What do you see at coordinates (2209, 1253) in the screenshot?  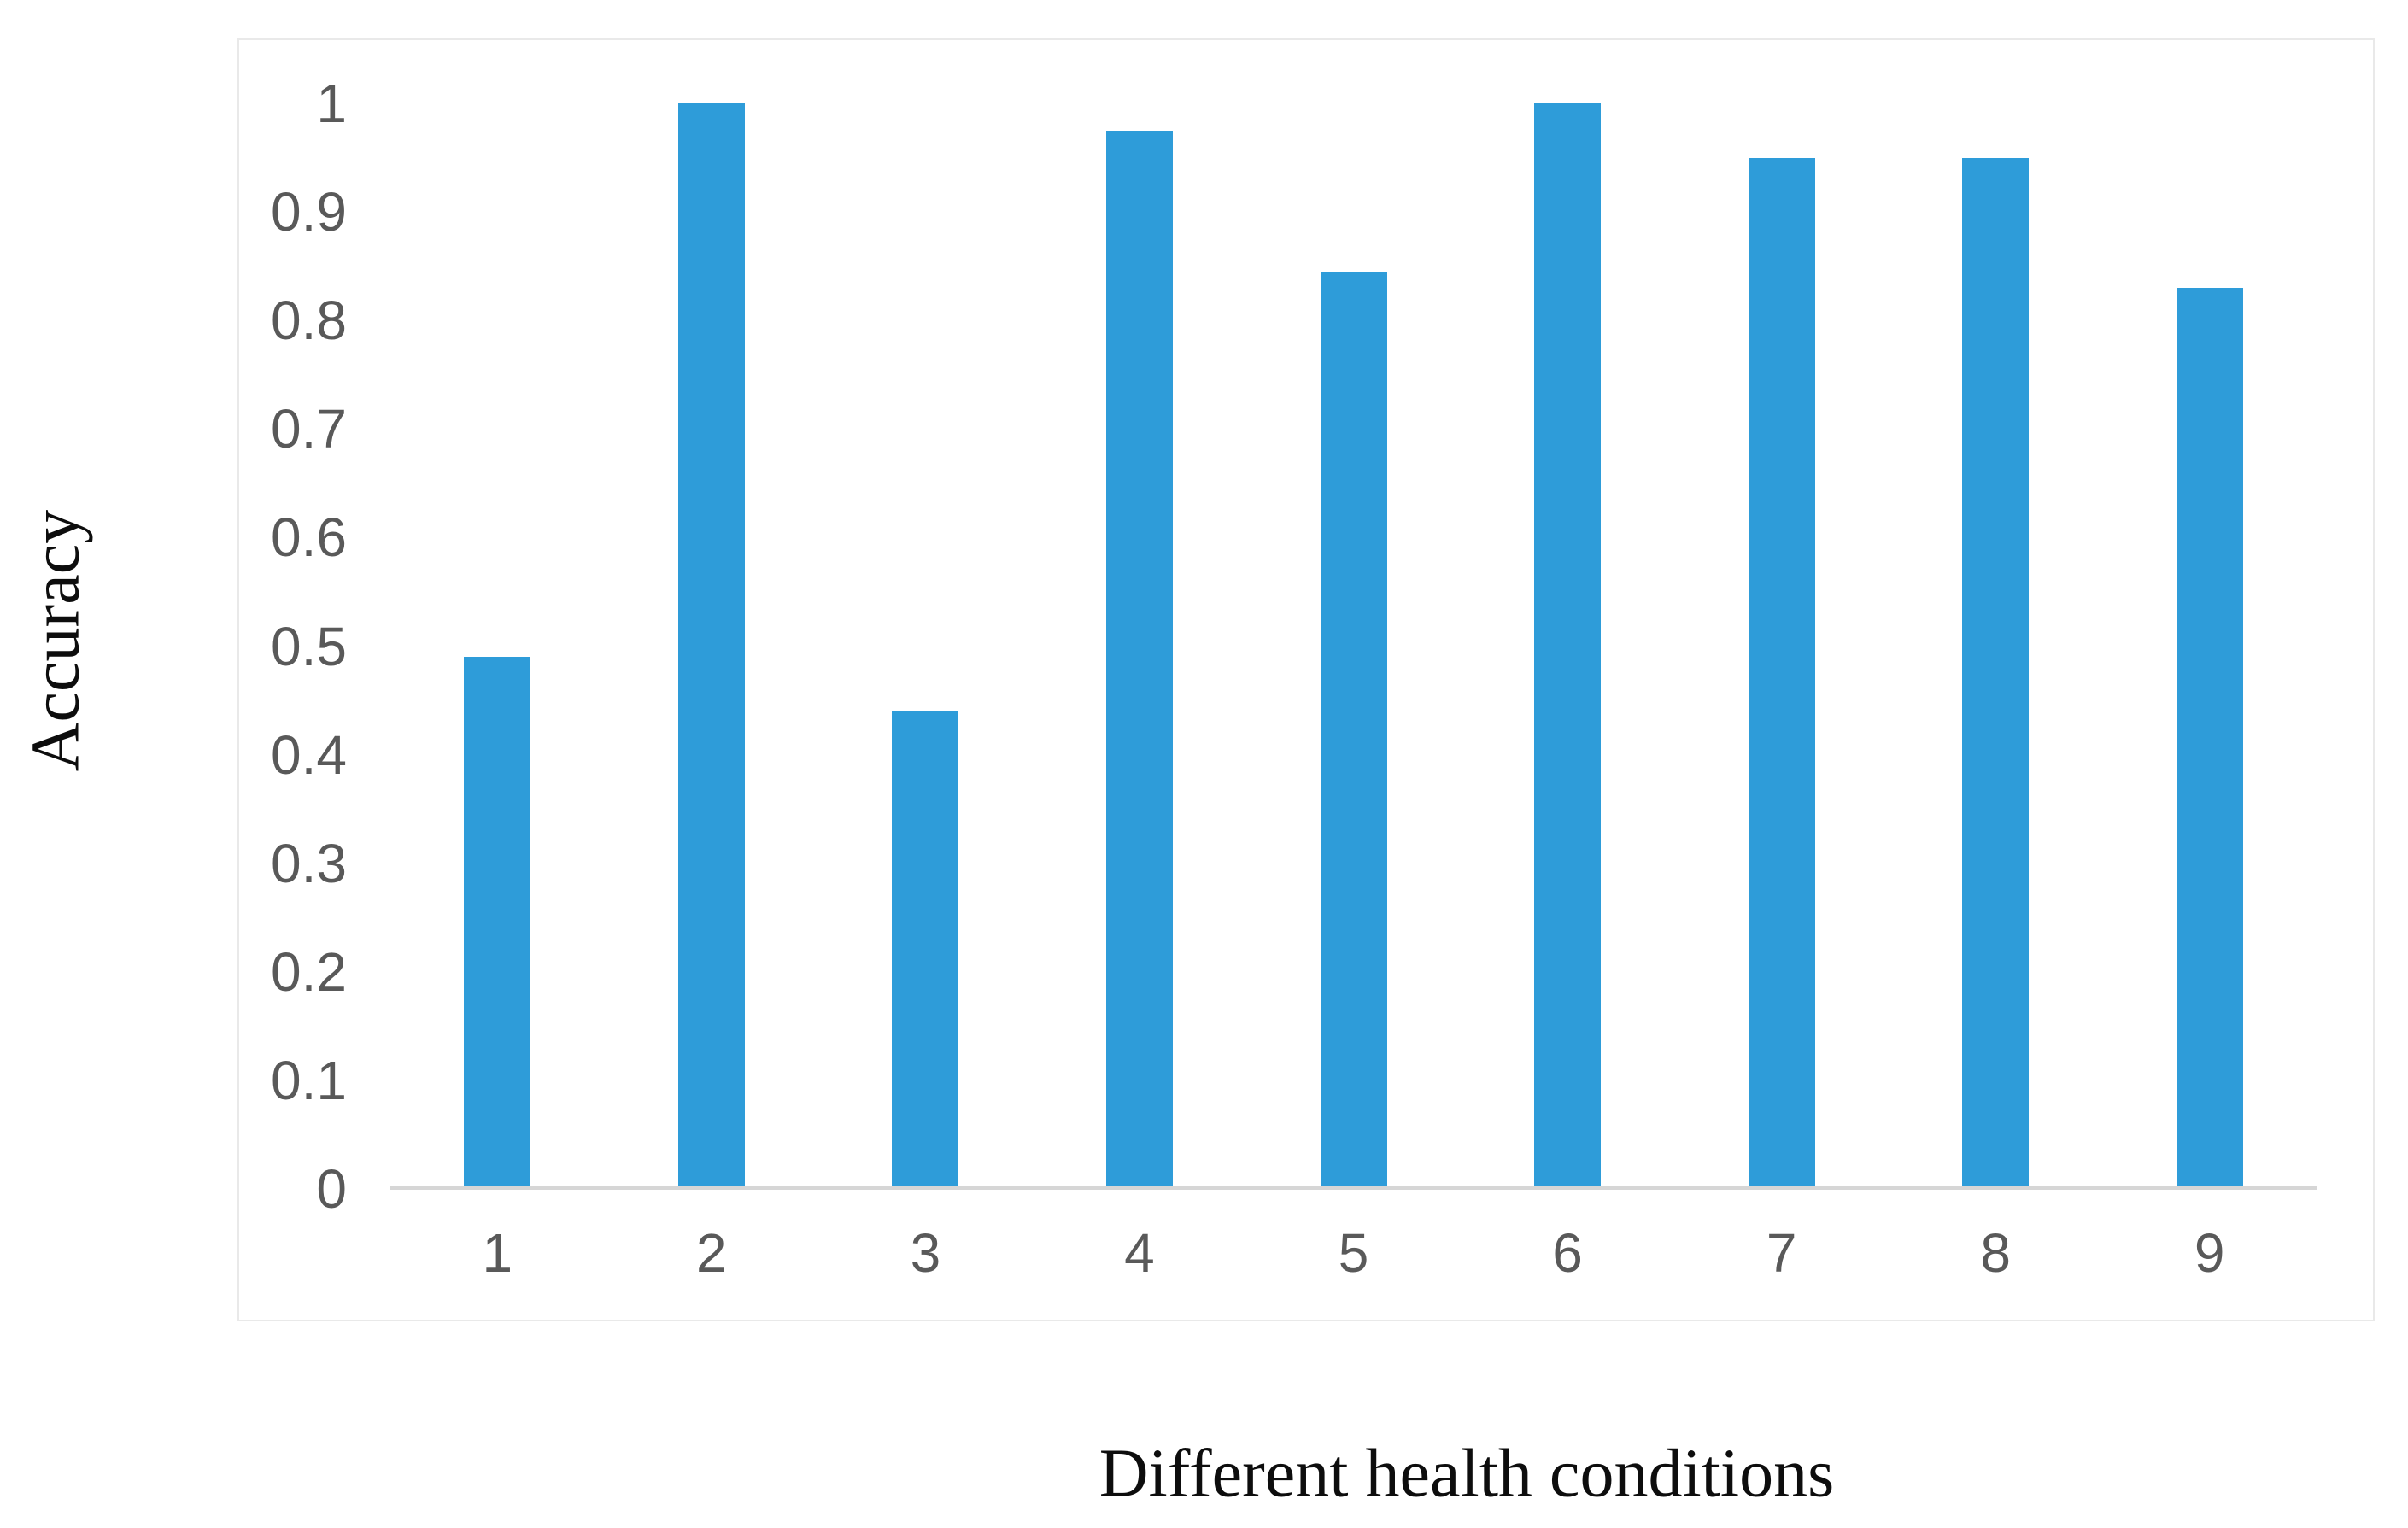 I see `x-category-label-9: 9` at bounding box center [2209, 1253].